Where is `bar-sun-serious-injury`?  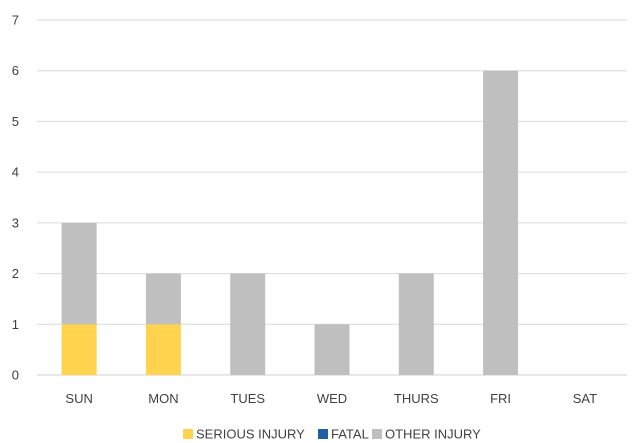
bar-sun-serious-injury is located at coordinates (79, 349).